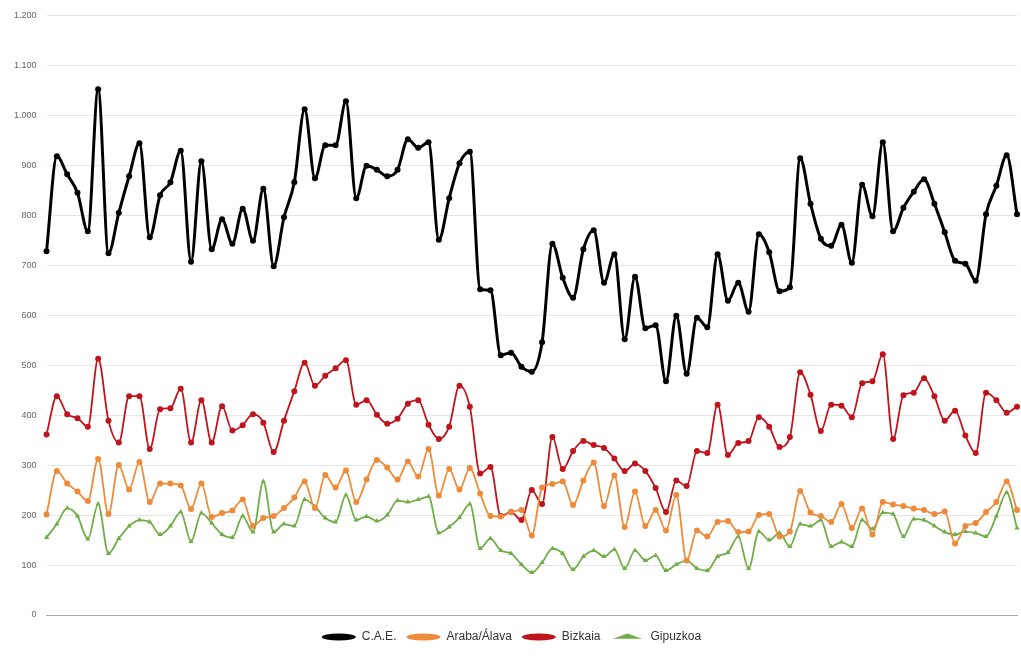 Image resolution: width=1021 pixels, height=657 pixels. Describe the element at coordinates (379, 636) in the screenshot. I see `legend-label: C.A.E.` at that location.